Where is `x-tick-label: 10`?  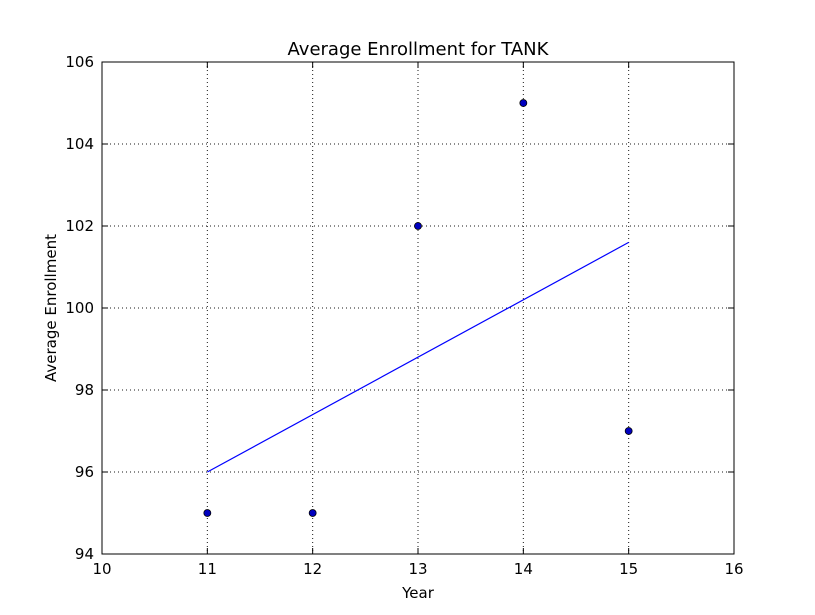 x-tick-label: 10 is located at coordinates (101, 569).